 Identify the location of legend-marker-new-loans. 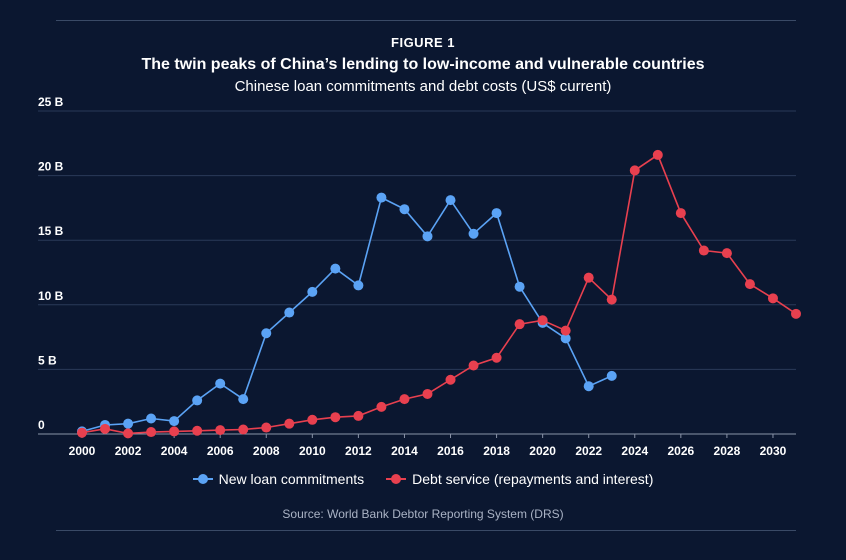
(202, 479).